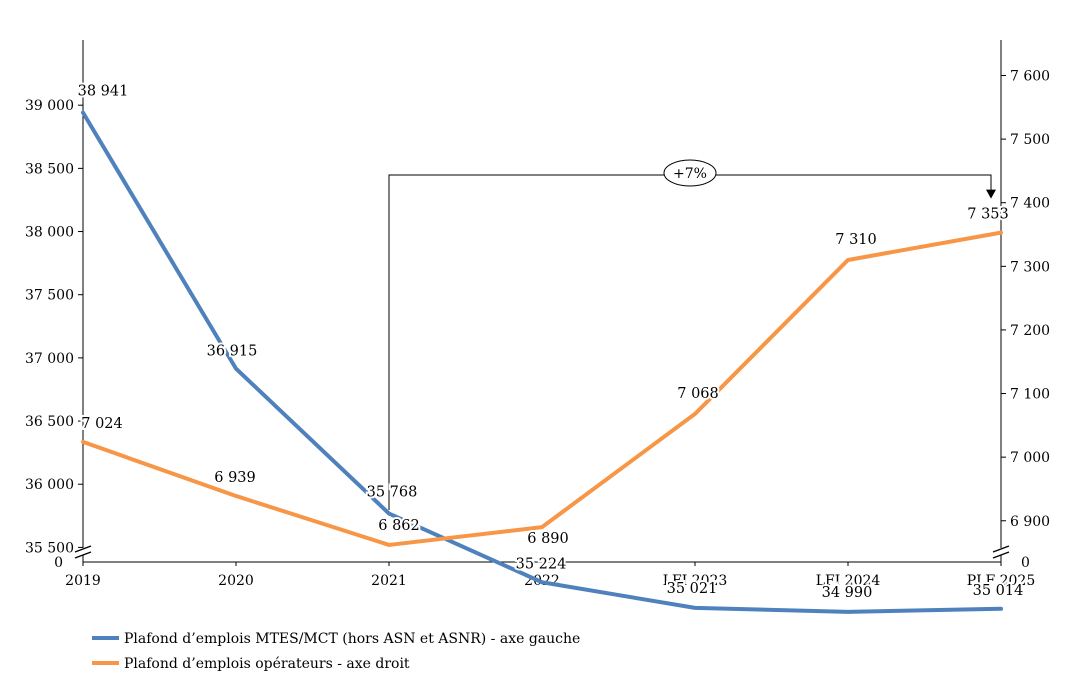 This screenshot has width=1065, height=675. What do you see at coordinates (541, 564) in the screenshot?
I see `data-label-mtes: 35 224` at bounding box center [541, 564].